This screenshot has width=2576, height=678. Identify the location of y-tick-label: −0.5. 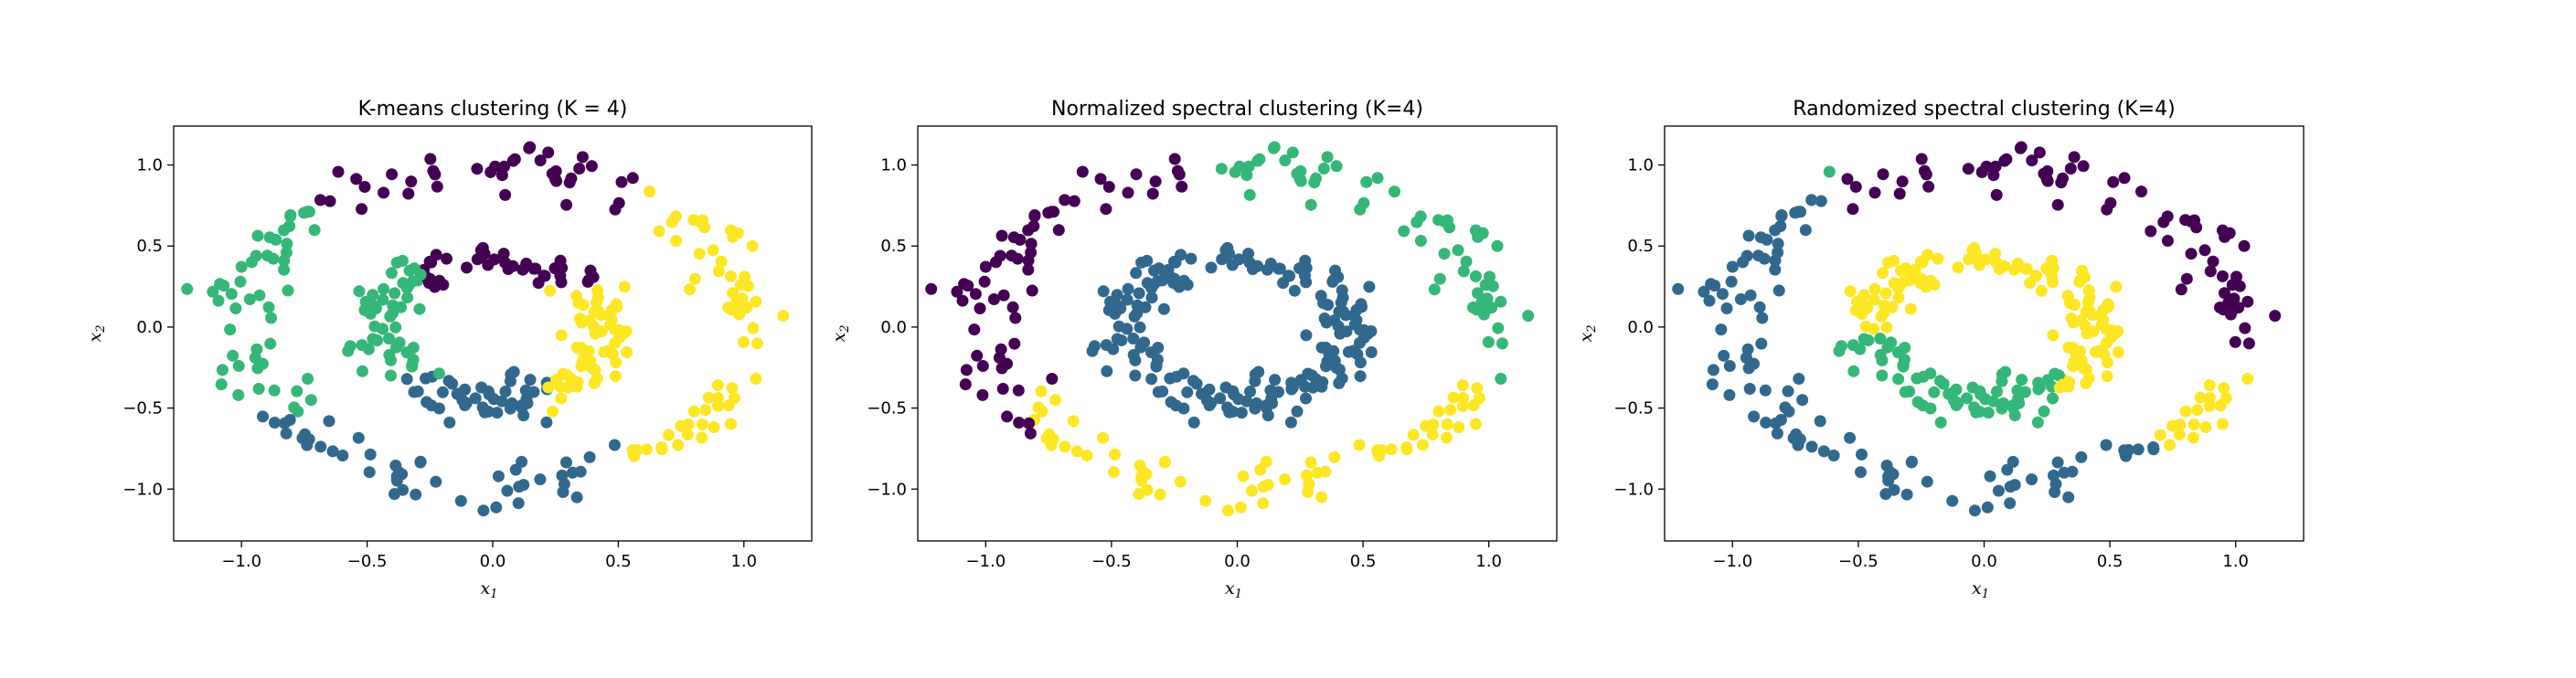
(143, 408).